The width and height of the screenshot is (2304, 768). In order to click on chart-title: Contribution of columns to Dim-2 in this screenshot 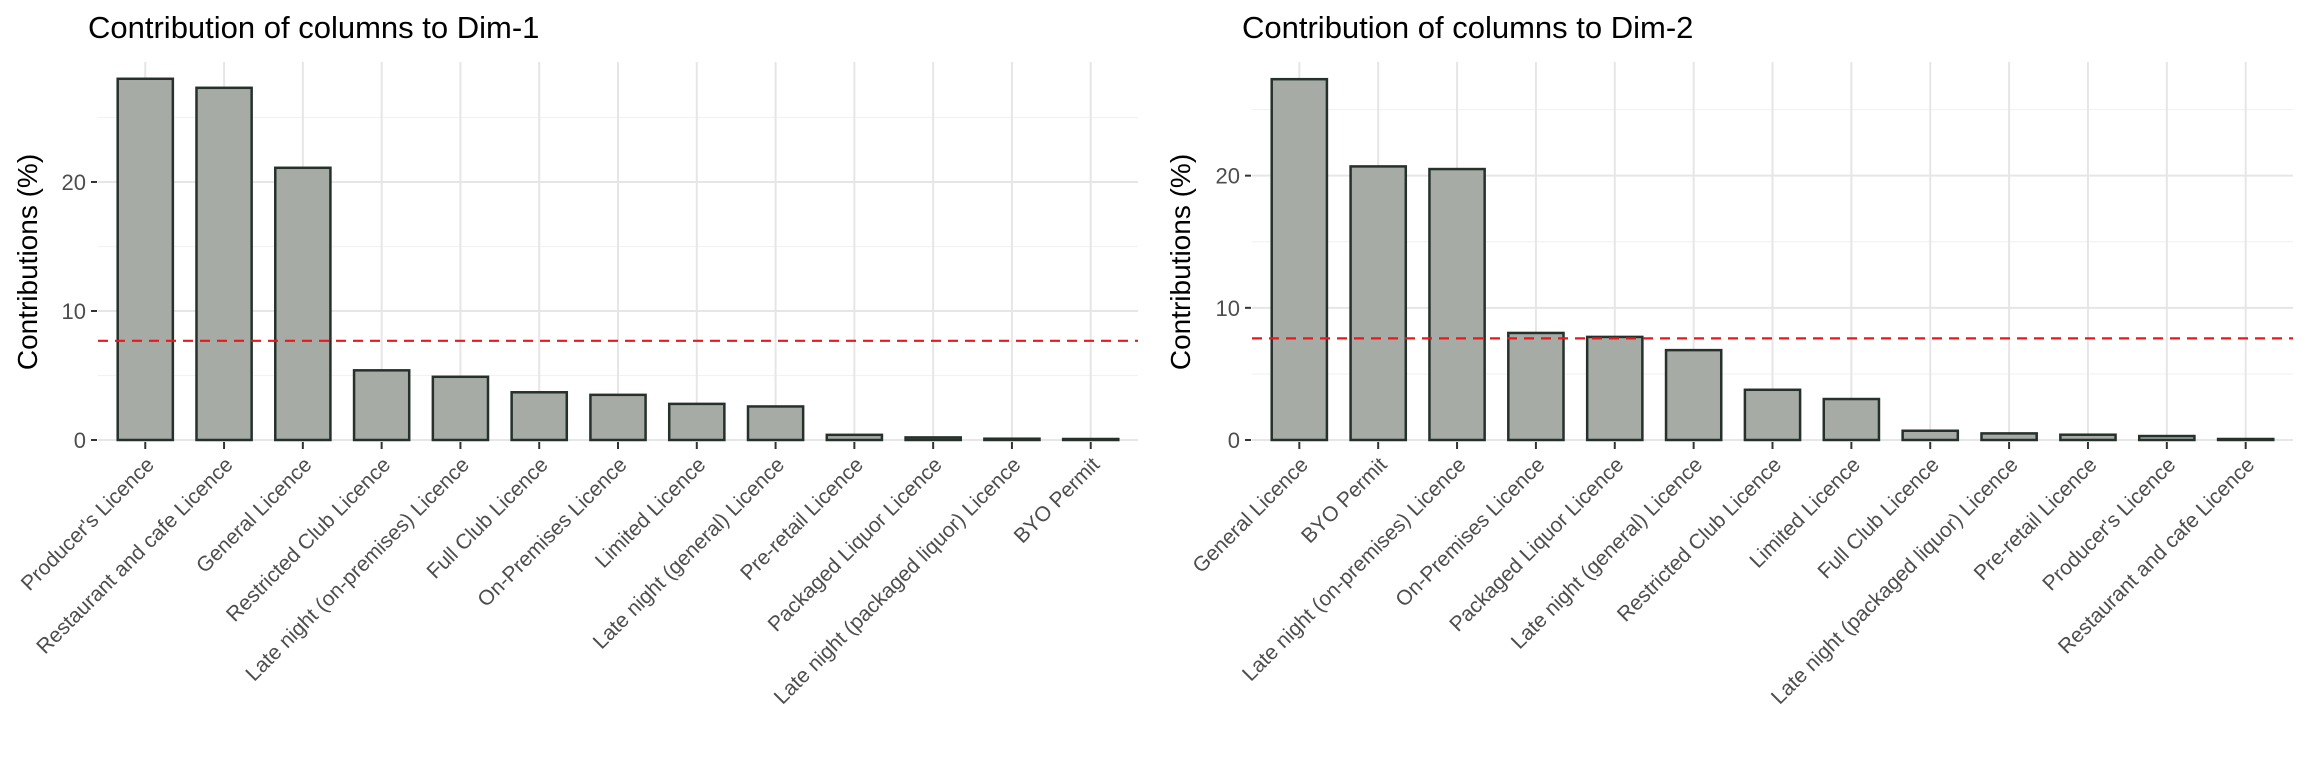, I will do `click(1467, 27)`.